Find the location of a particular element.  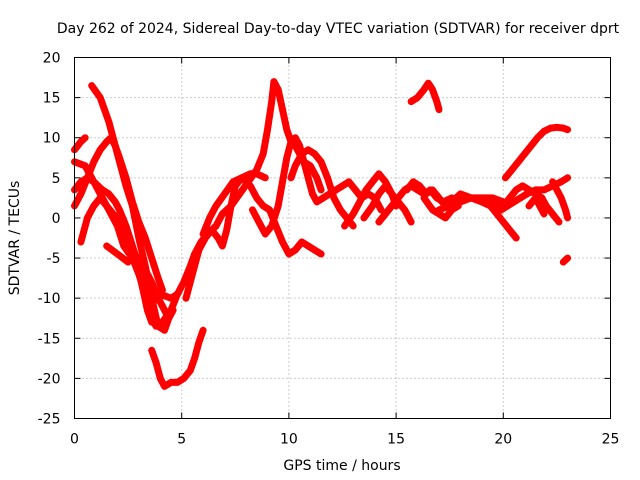

y-tick-label: -20 is located at coordinates (49, 379).